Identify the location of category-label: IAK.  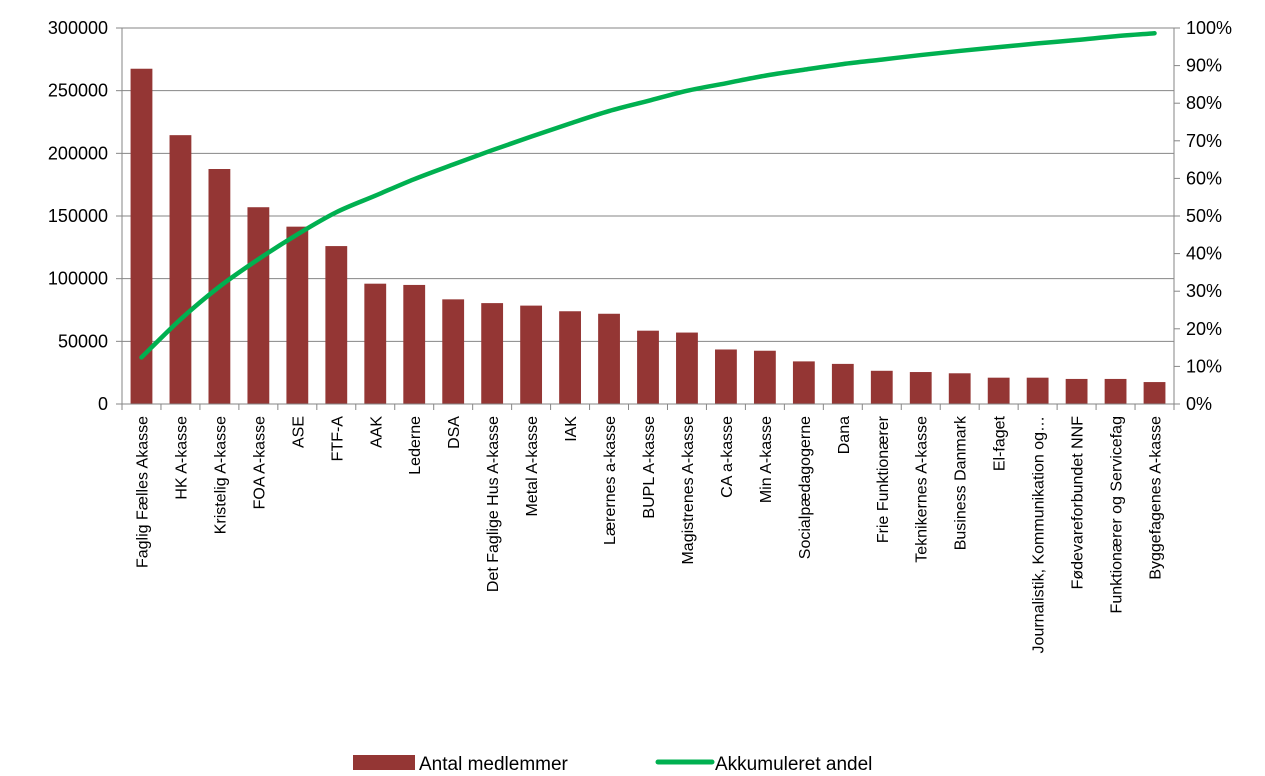
(571, 429).